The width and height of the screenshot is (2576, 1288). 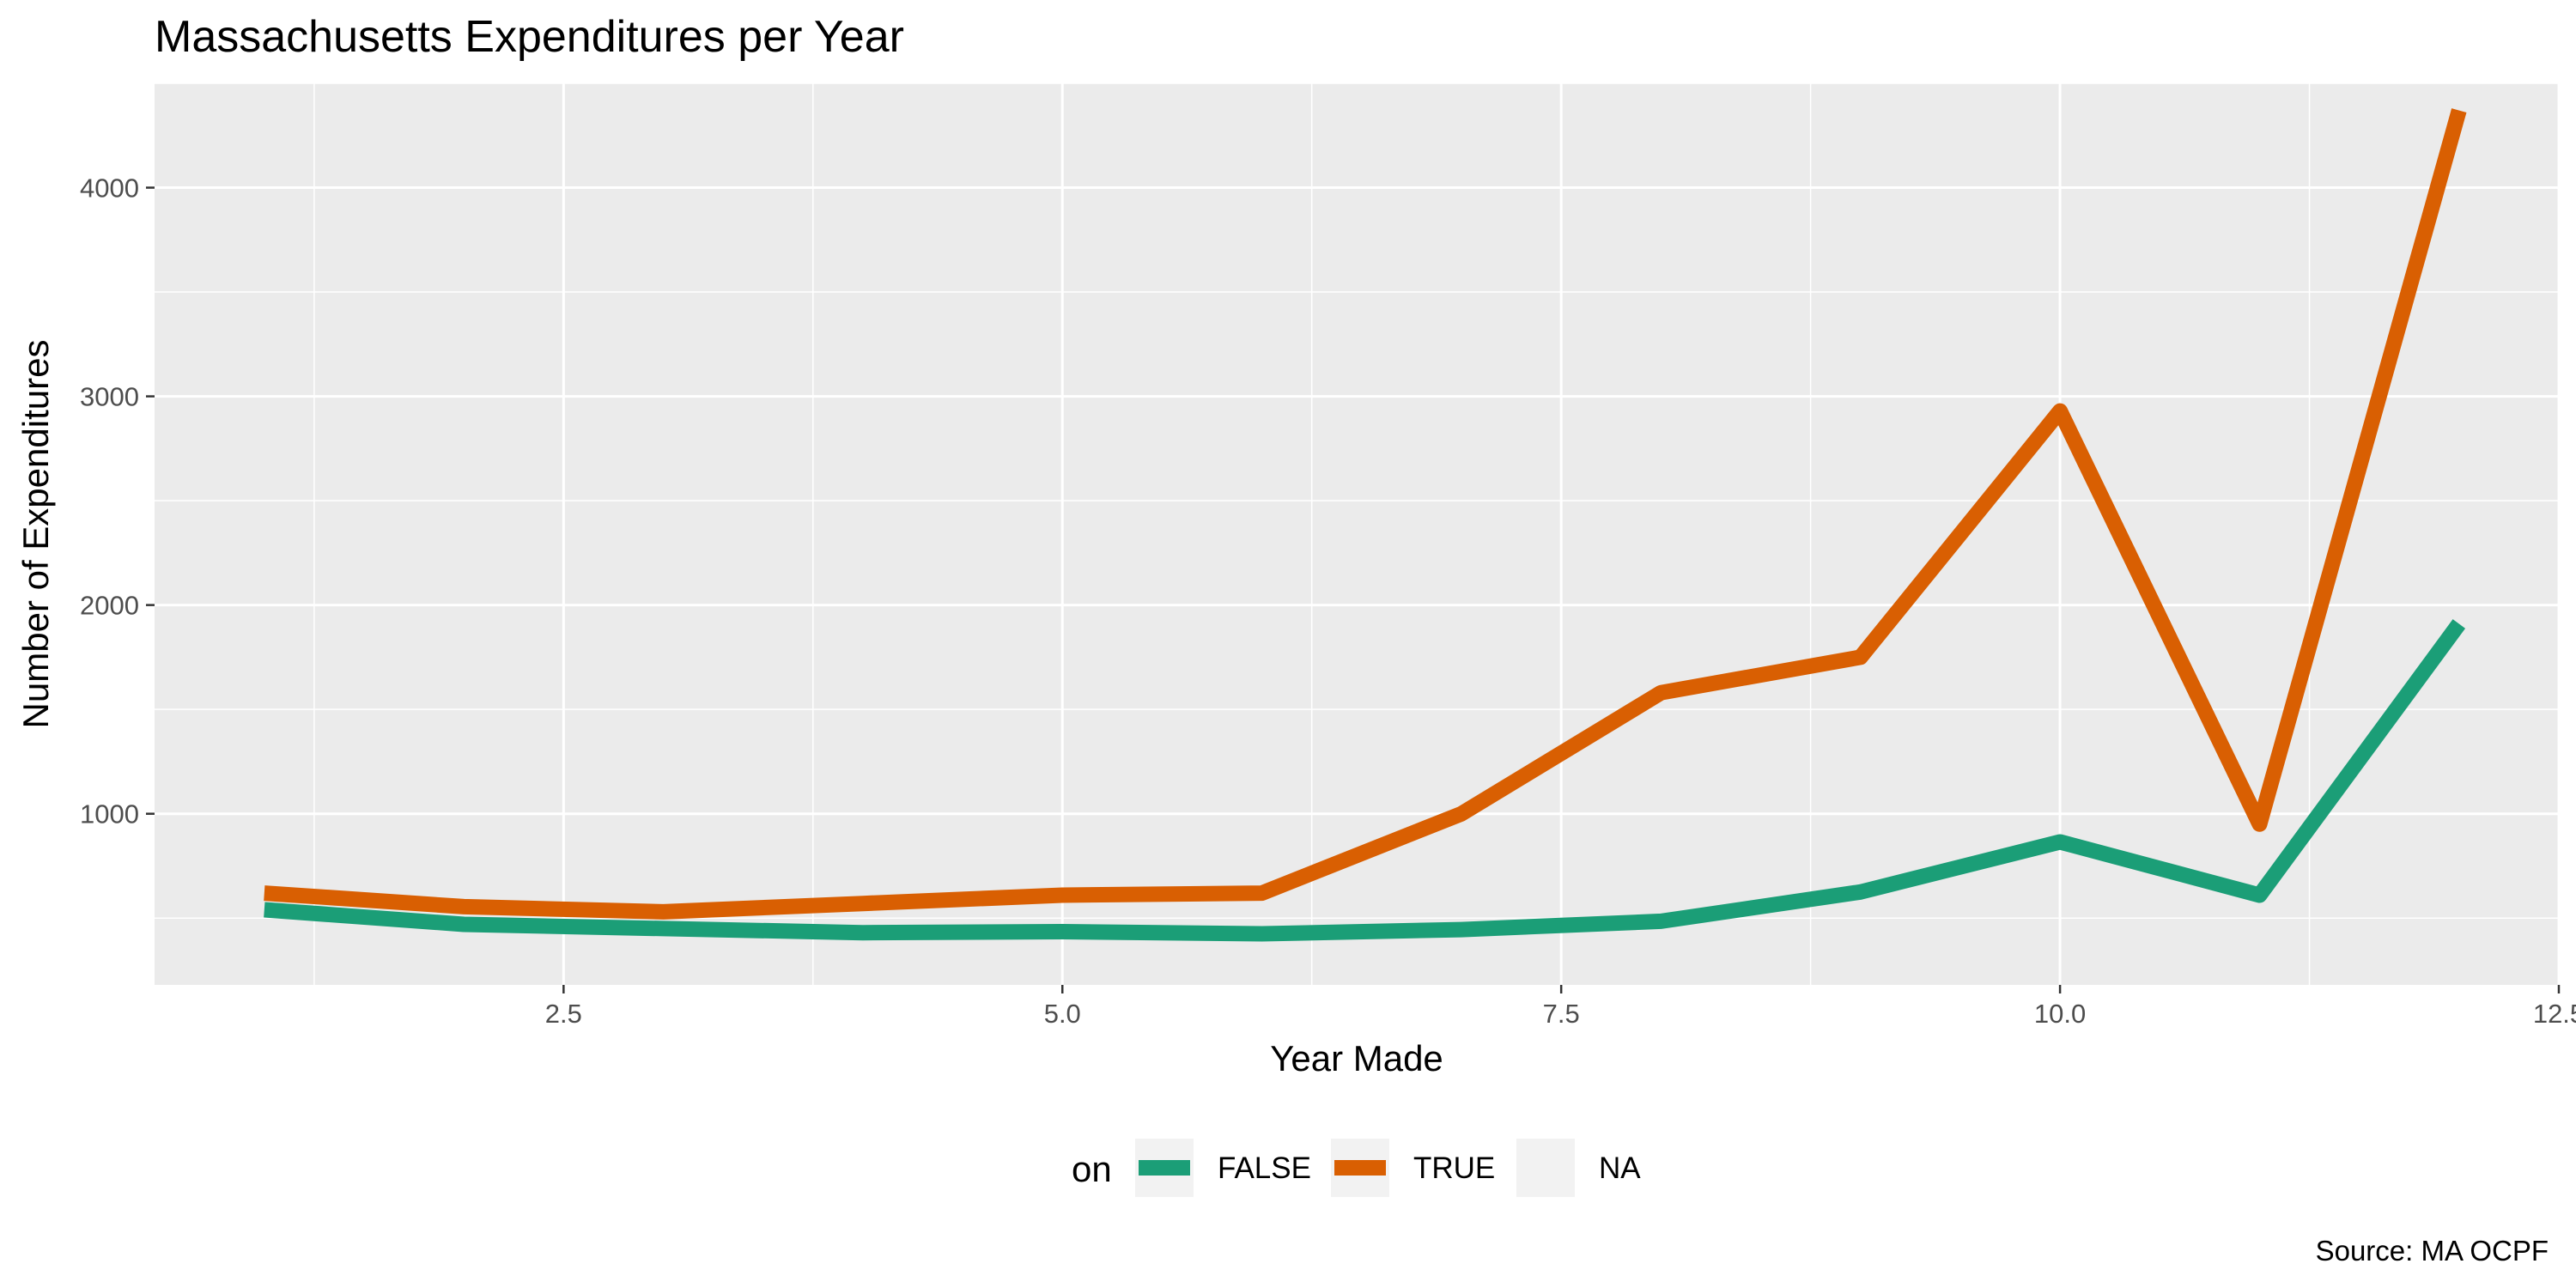 I want to click on x-tick-label: 7.5, so click(x=1561, y=1014).